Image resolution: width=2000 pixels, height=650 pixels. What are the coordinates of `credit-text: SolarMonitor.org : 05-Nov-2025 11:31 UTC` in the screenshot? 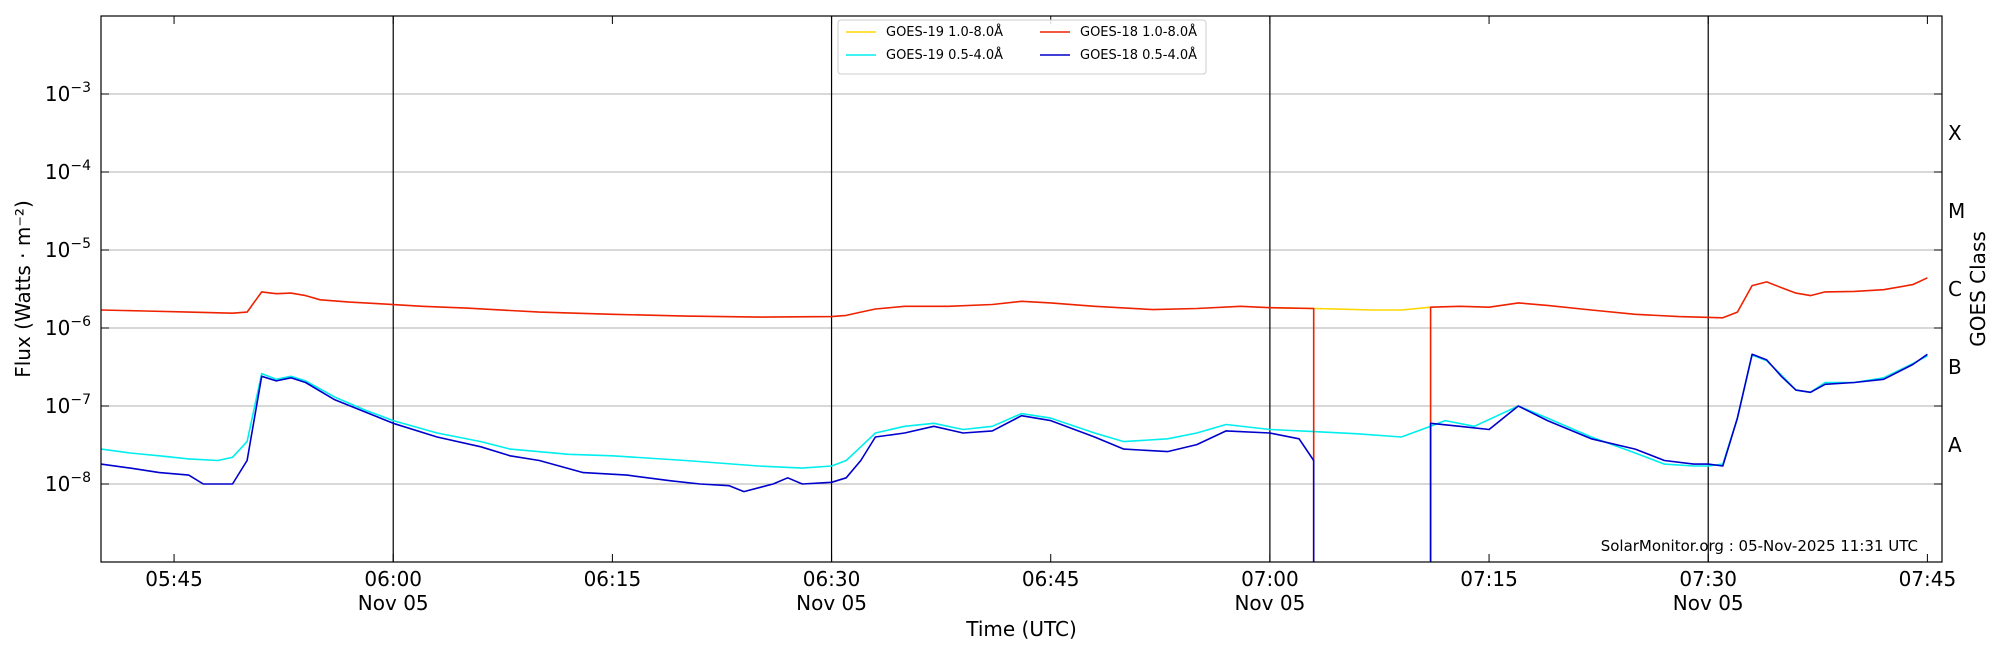 It's located at (1759, 546).